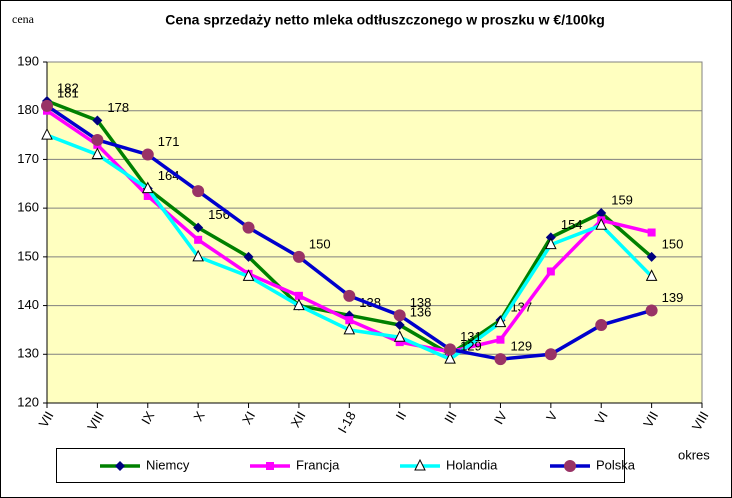 The width and height of the screenshot is (732, 498). Describe the element at coordinates (471, 336) in the screenshot. I see `data-label: 131` at that location.